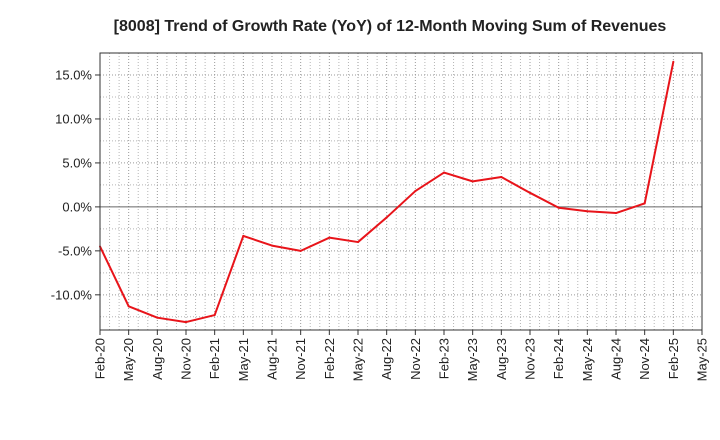  Describe the element at coordinates (157, 359) in the screenshot. I see `x-tick-label: Aug-20` at that location.